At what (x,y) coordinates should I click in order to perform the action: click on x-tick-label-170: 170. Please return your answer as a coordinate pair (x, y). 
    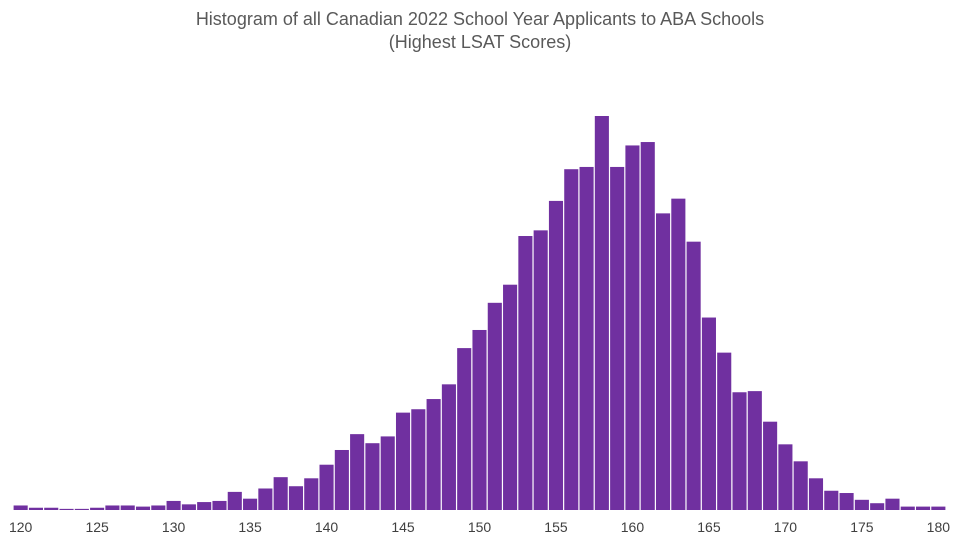
    Looking at the image, I should click on (786, 527).